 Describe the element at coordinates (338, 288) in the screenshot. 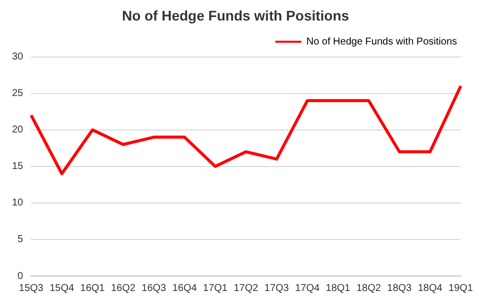

I see `x-tick-label: 18Q1` at that location.